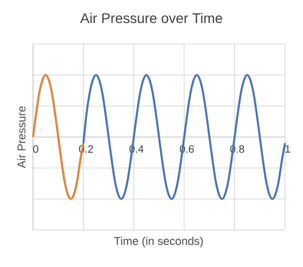  I want to click on x-tick-label: 1, so click(288, 149).